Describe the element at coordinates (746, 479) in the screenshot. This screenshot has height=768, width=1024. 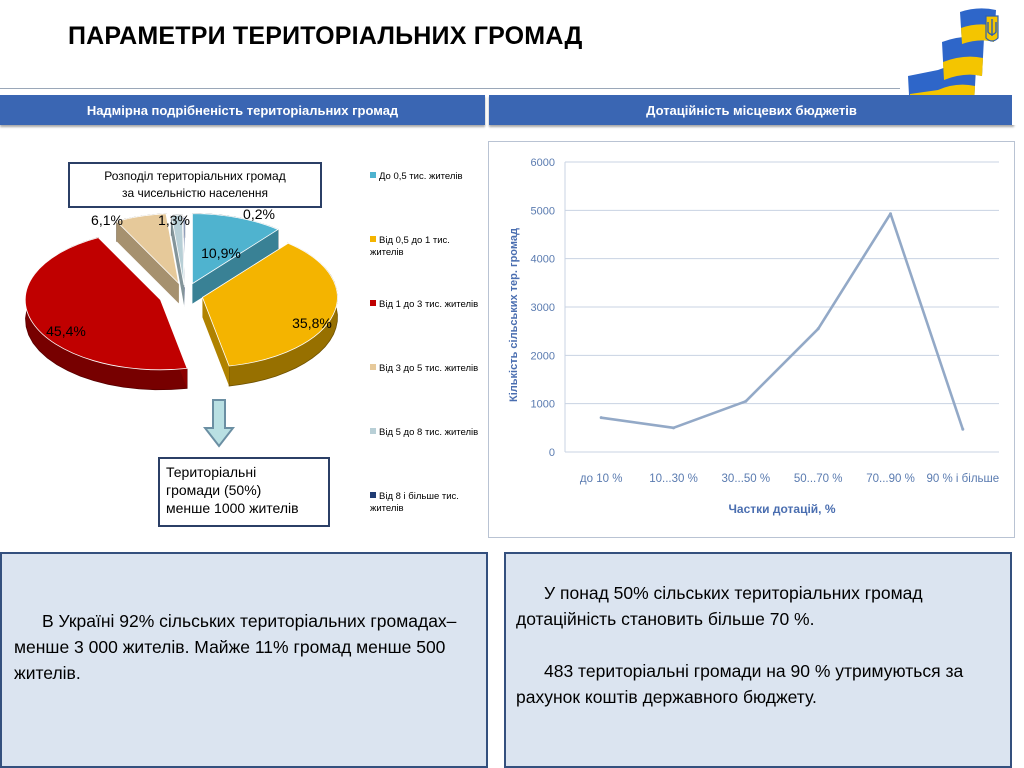
I see `x-tick-label: 30...50 %` at that location.